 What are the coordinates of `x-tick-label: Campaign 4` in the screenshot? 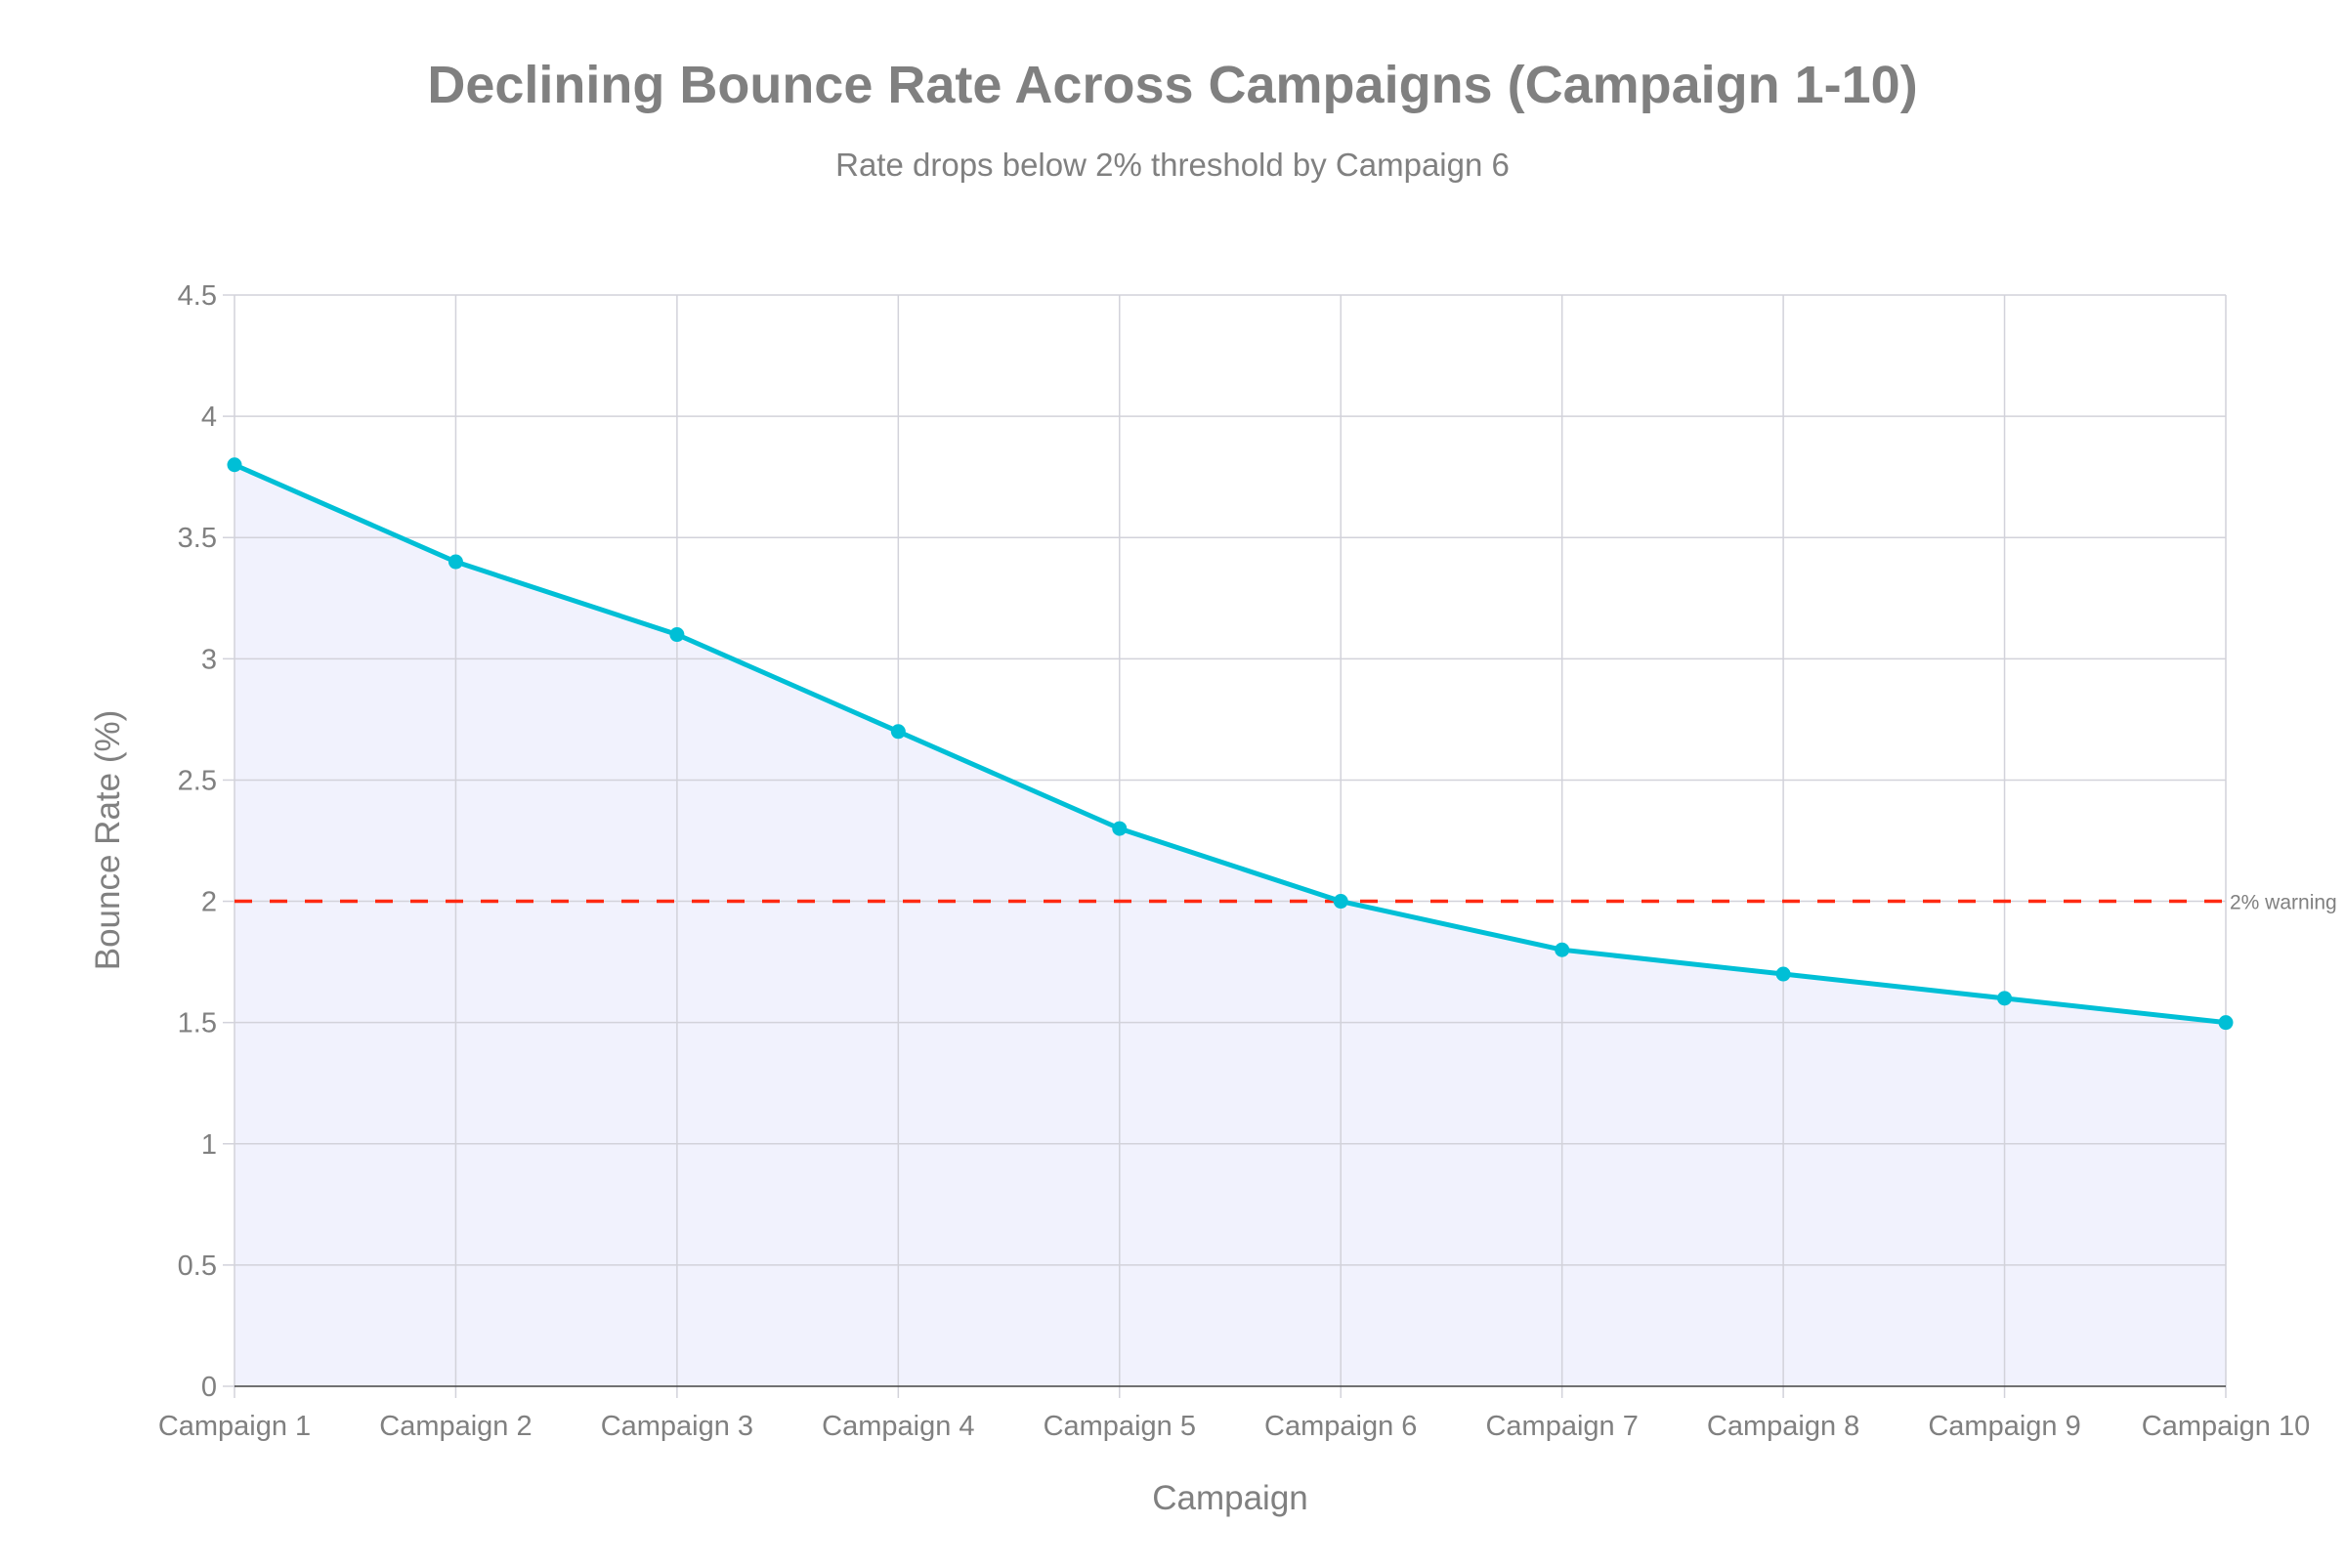 It's located at (898, 1426).